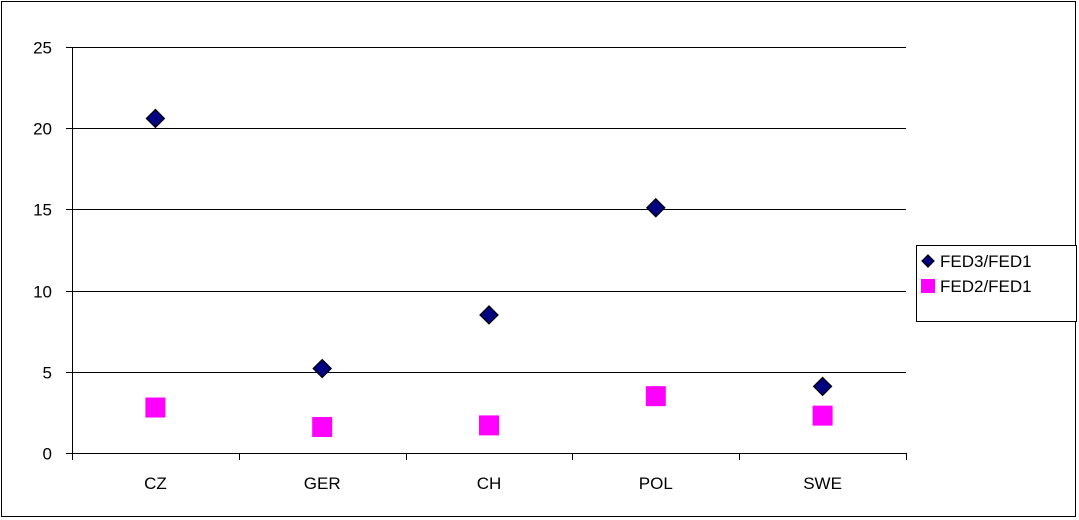  I want to click on point-fed3-fed1-ch, so click(489, 315).